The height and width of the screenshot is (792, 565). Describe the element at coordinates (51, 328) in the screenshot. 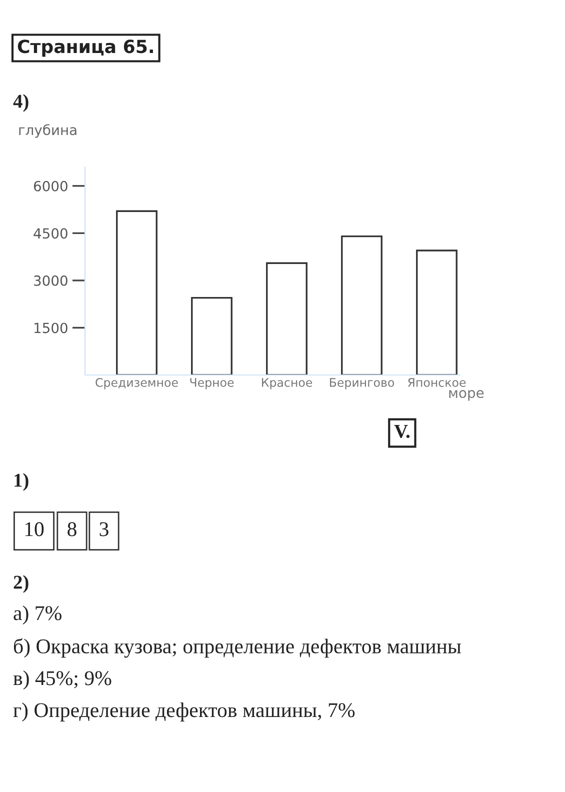

I see `y-tick-label: 1500` at that location.